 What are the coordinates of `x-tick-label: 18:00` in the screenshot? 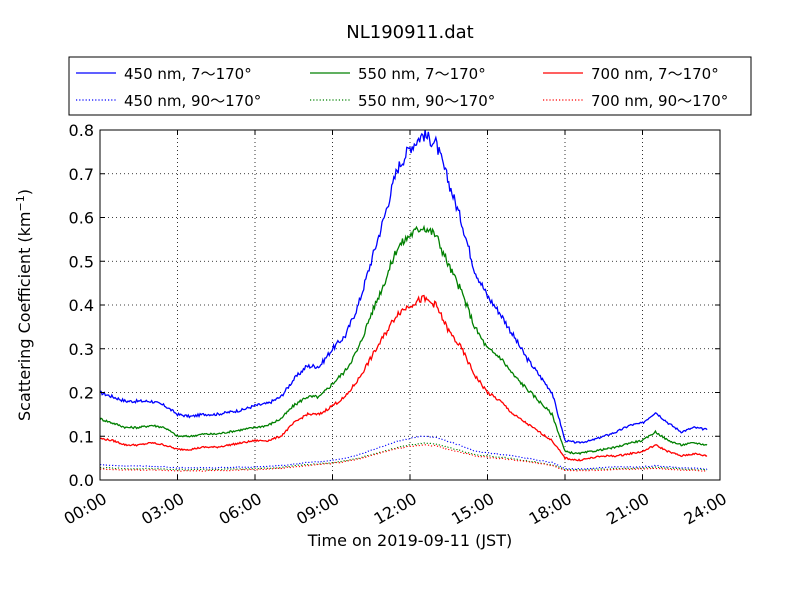 It's located at (550, 509).